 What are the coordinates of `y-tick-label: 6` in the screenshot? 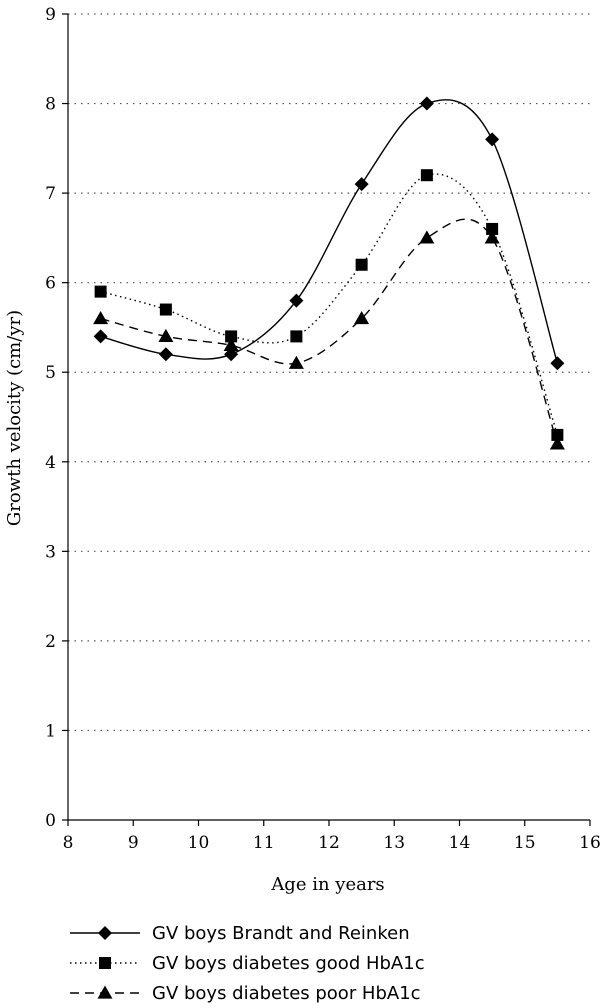 It's located at (50, 284).